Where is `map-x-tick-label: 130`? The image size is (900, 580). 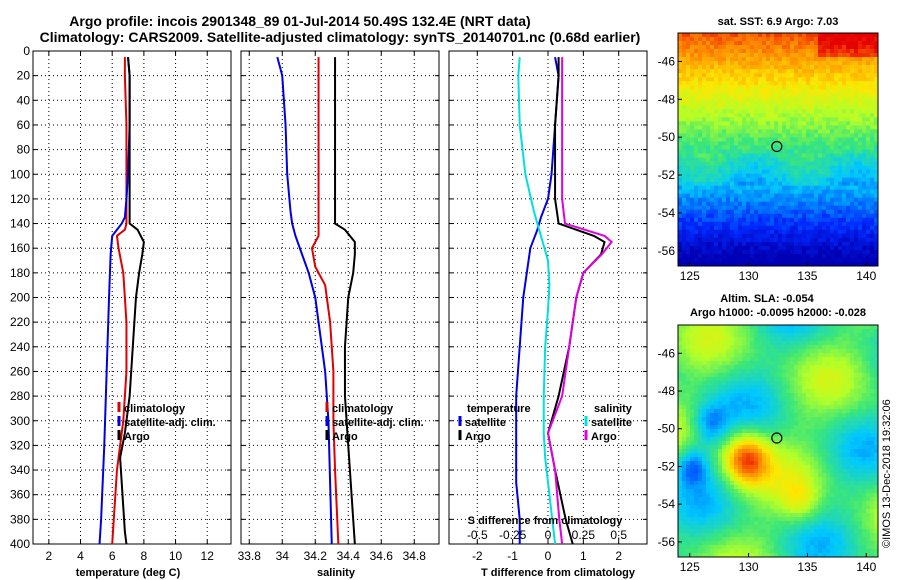
map-x-tick-label: 130 is located at coordinates (749, 276).